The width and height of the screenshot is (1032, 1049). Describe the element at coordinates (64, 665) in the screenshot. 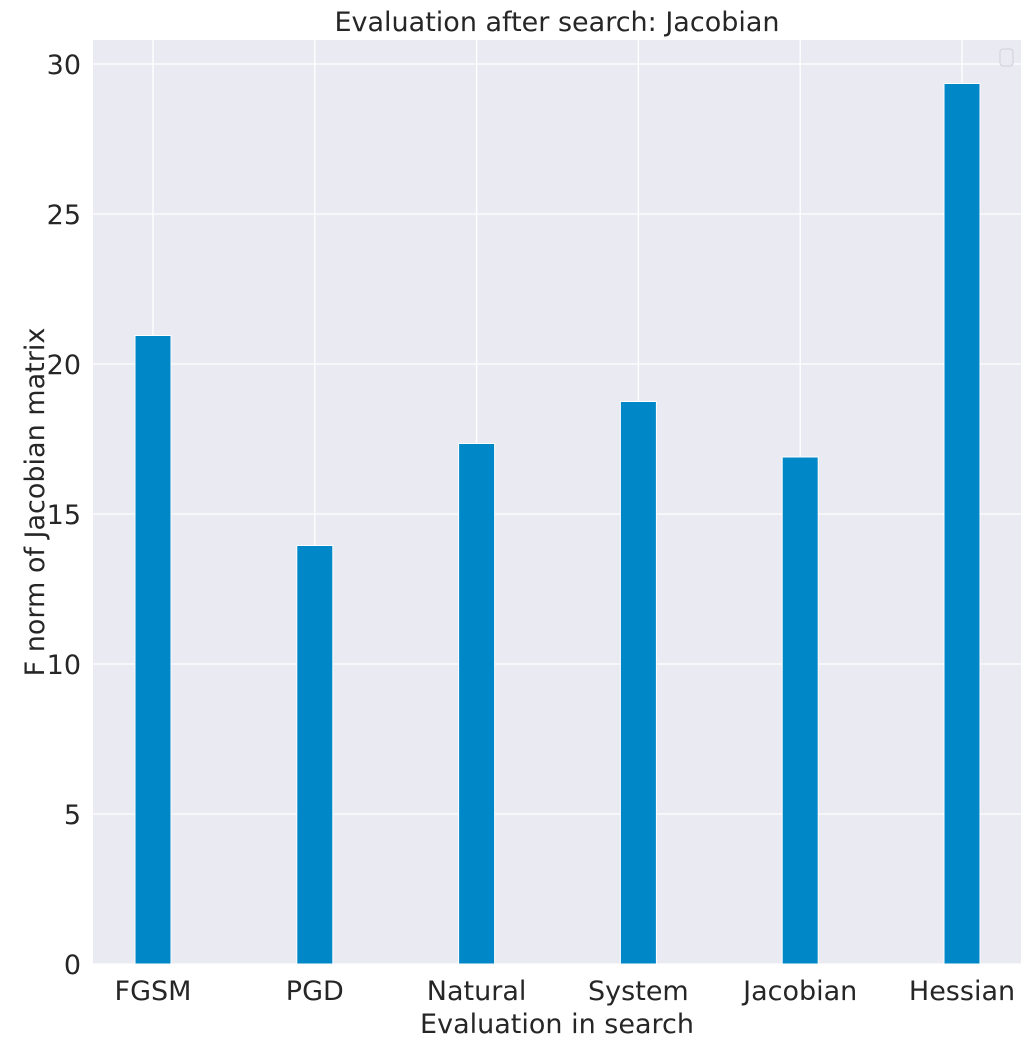

I see `y-tick-label: 10` at that location.